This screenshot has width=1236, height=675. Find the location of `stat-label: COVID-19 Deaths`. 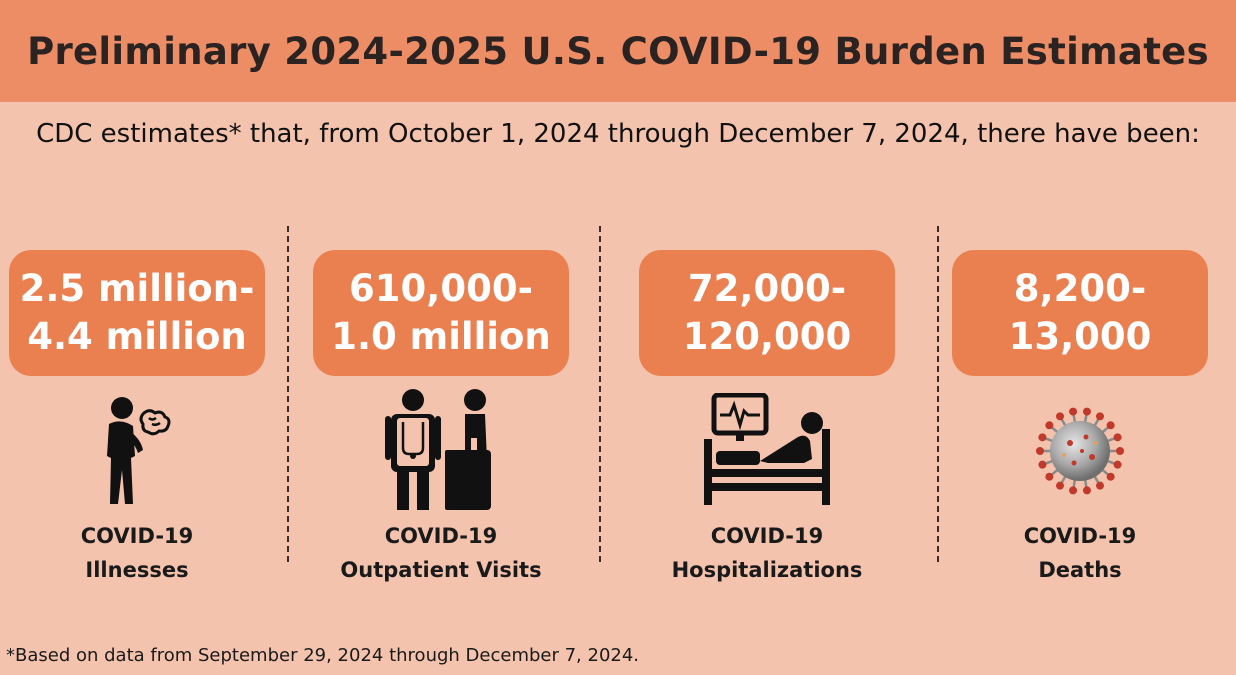

stat-label: COVID-19 Deaths is located at coordinates (1080, 553).